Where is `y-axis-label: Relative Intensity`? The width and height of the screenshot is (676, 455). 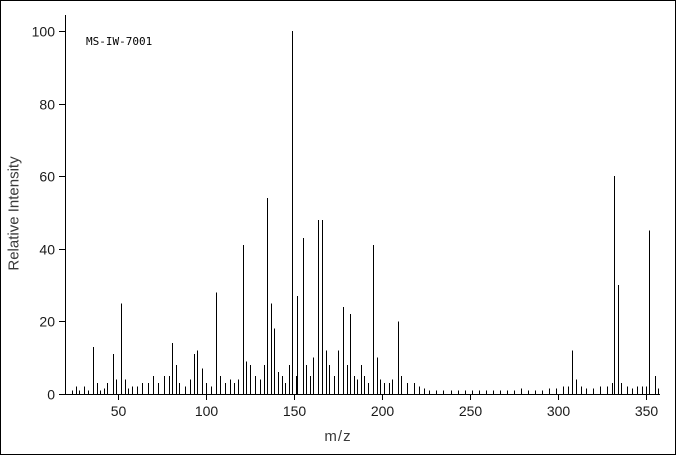 y-axis-label: Relative Intensity is located at coordinates (14, 213).